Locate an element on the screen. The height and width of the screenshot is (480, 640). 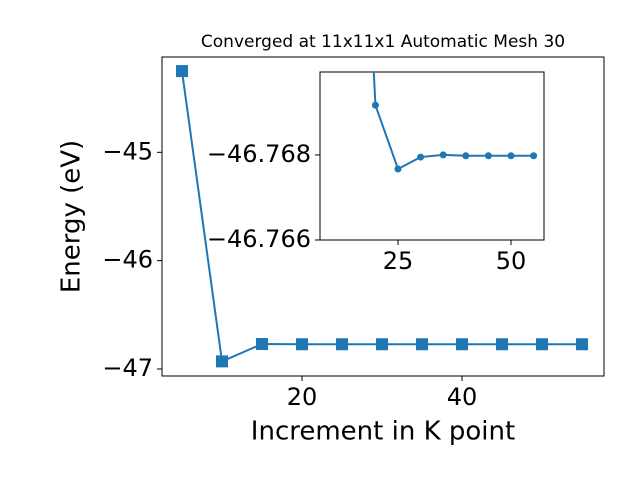
y-tick-label: −47 is located at coordinates (127, 368).